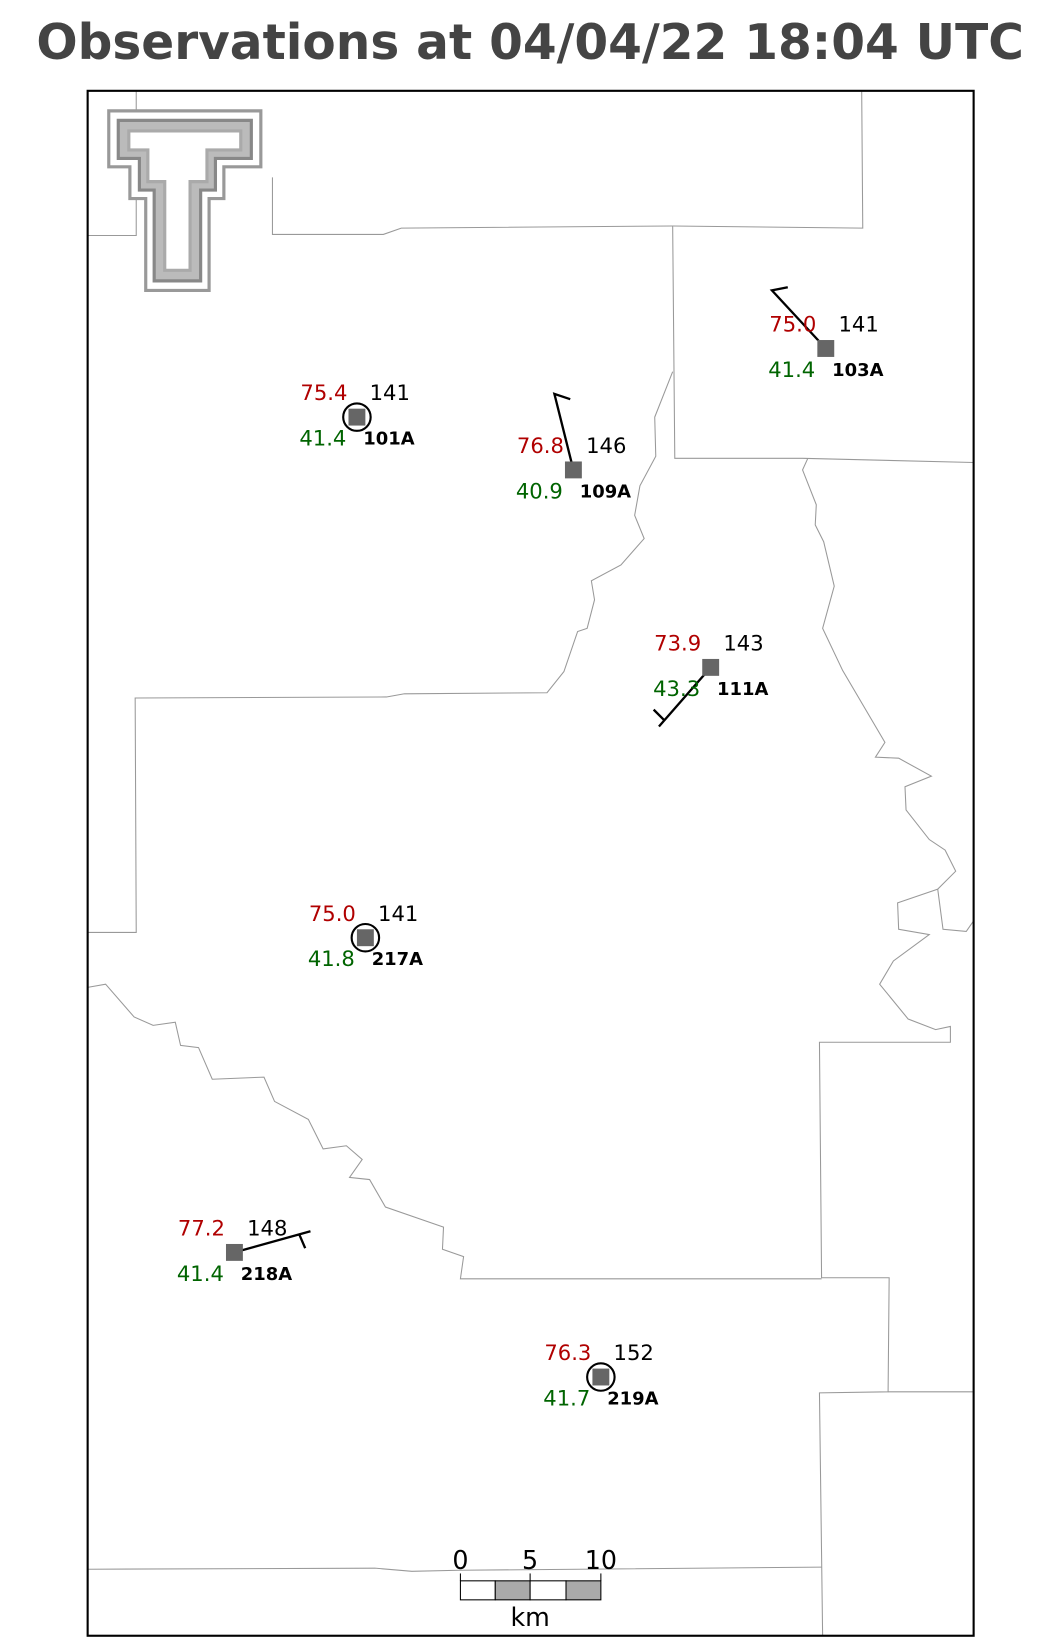 The image size is (1056, 1650). Describe the element at coordinates (632, 1398) in the screenshot. I see `station-id: 219A` at that location.